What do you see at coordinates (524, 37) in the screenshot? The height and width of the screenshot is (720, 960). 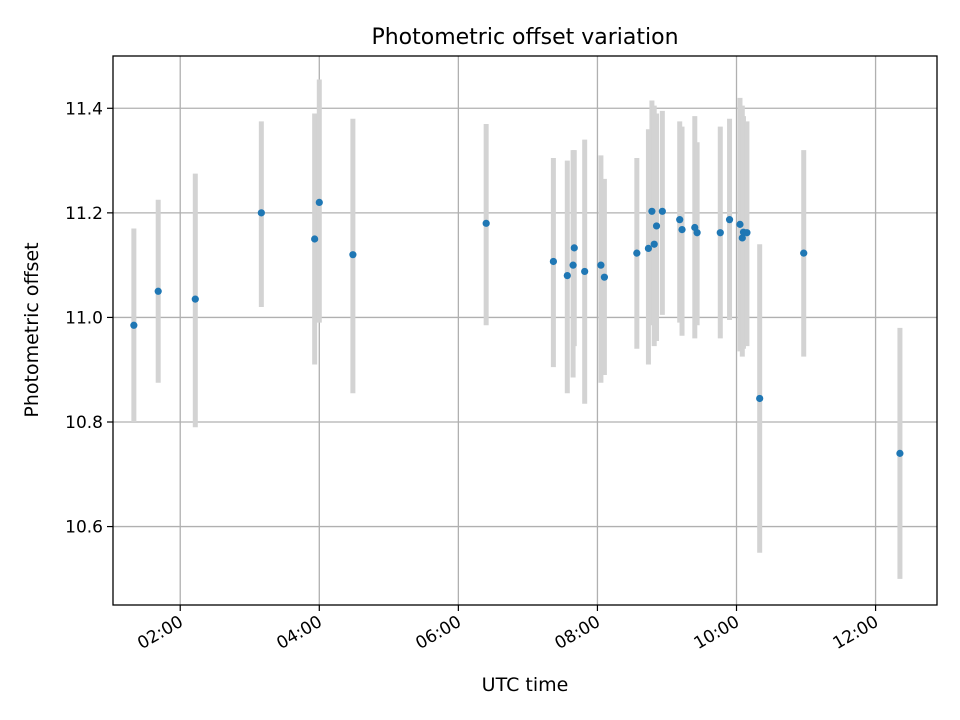 I see `chart-title: Photometric offset variation` at bounding box center [524, 37].